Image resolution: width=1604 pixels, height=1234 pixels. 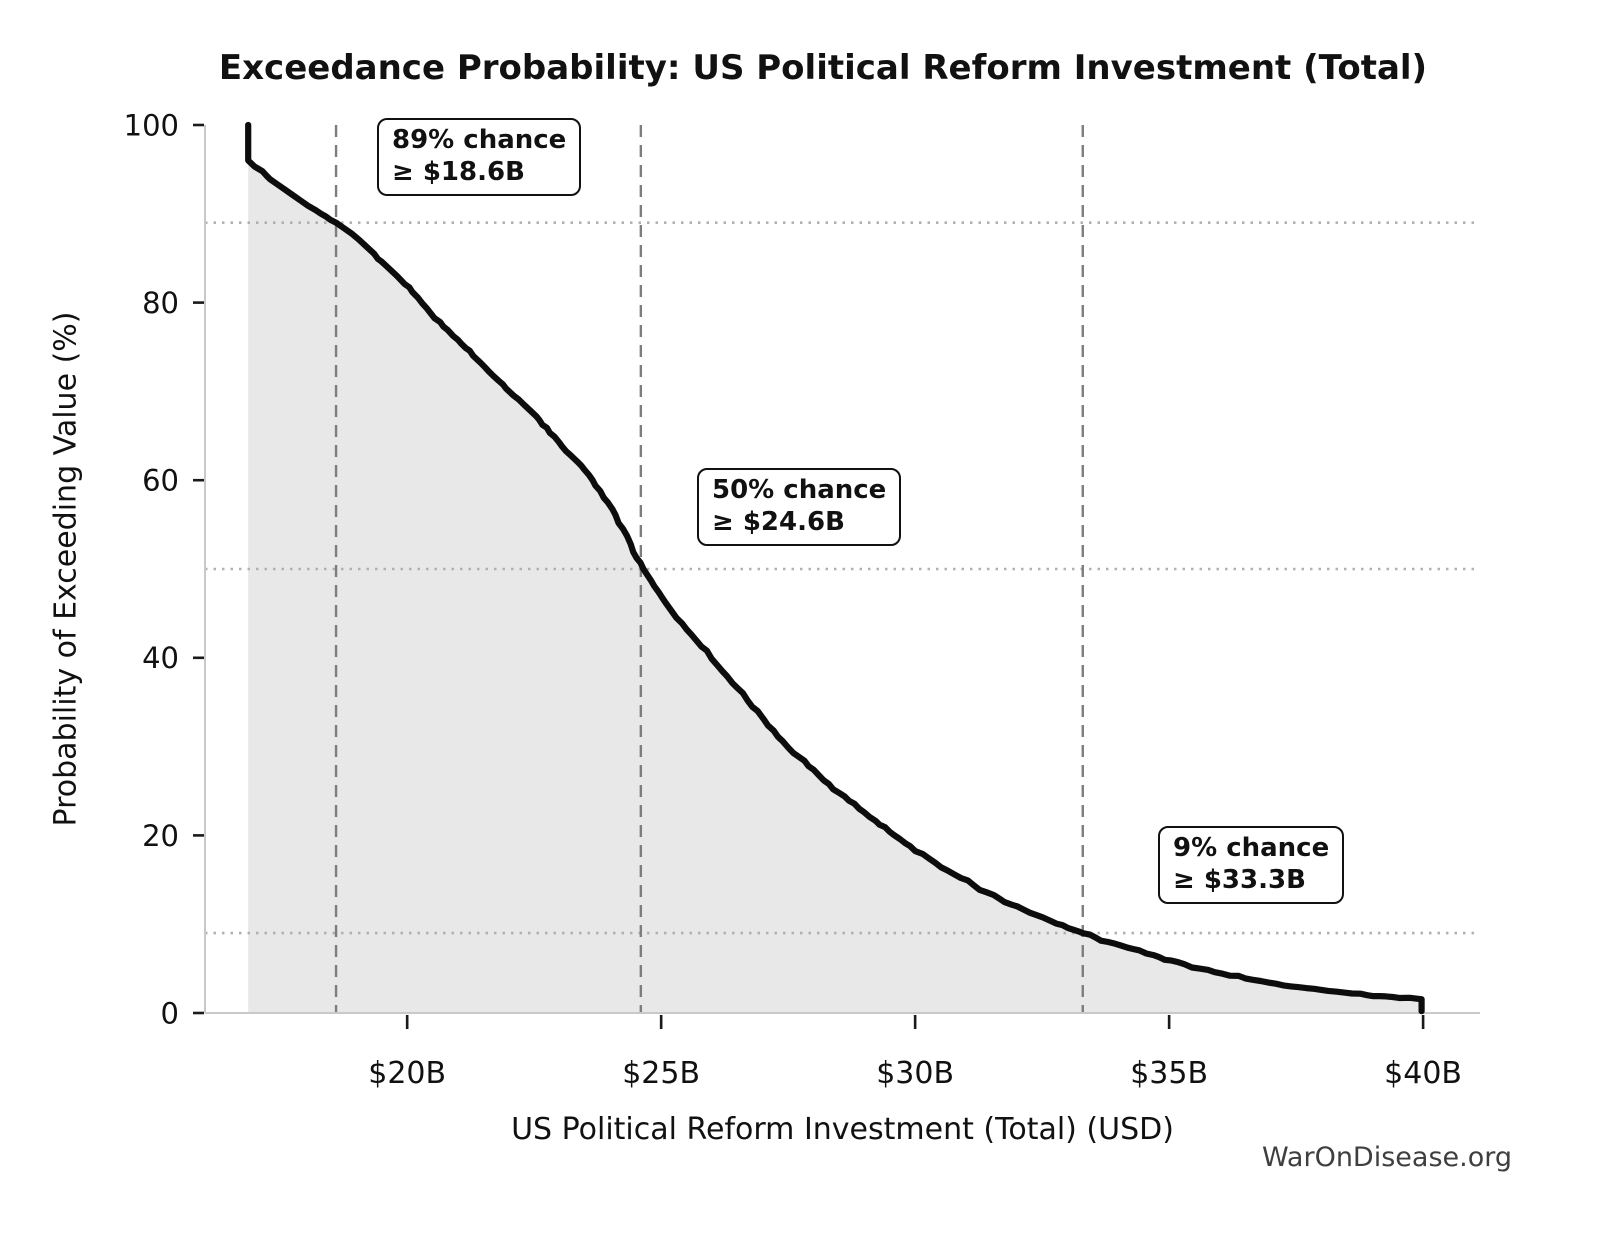 What do you see at coordinates (1169, 1073) in the screenshot?
I see `x-tick-label-35: $35B` at bounding box center [1169, 1073].